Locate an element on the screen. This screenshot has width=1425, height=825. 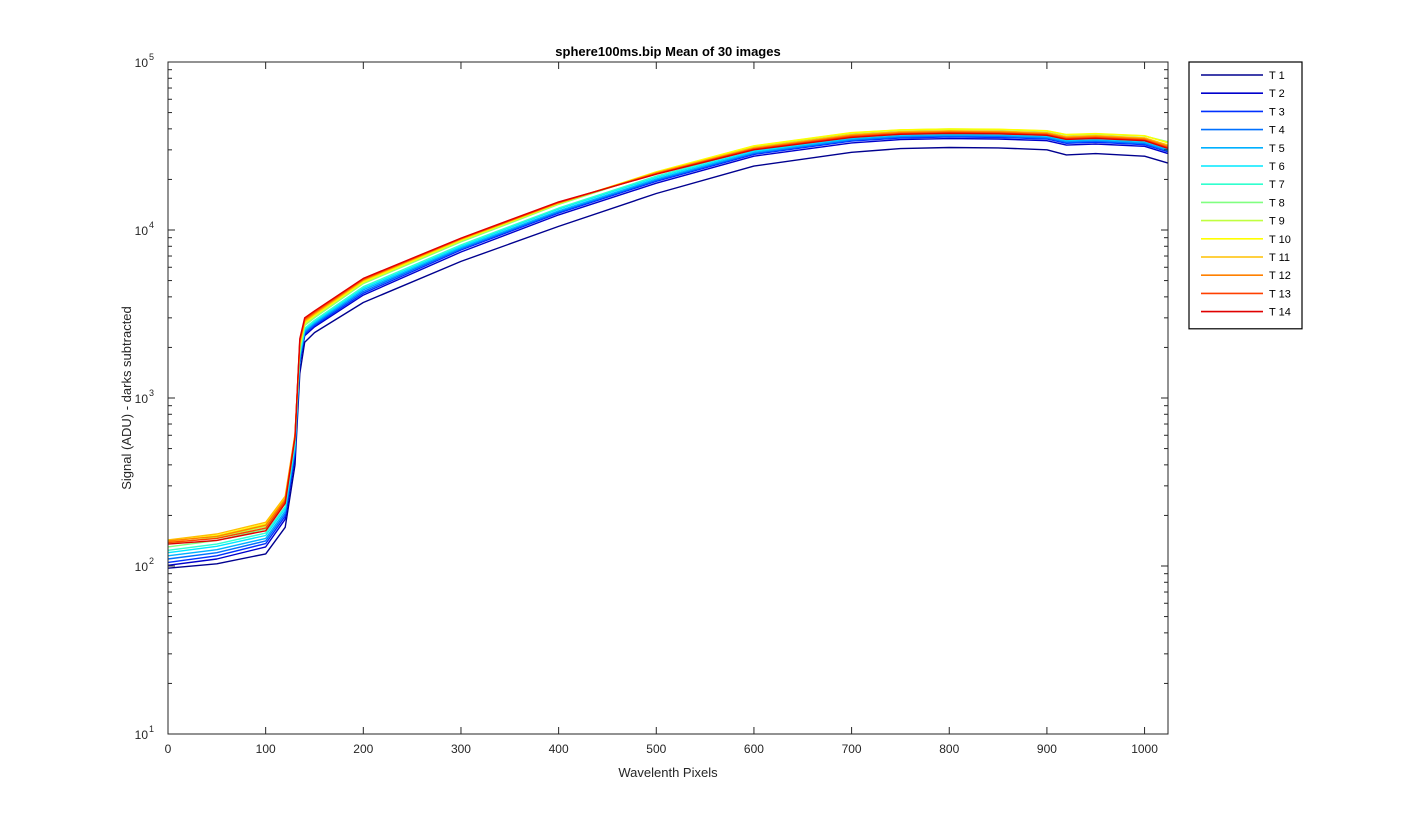
legend-label-1: T 1 is located at coordinates (1277, 76).